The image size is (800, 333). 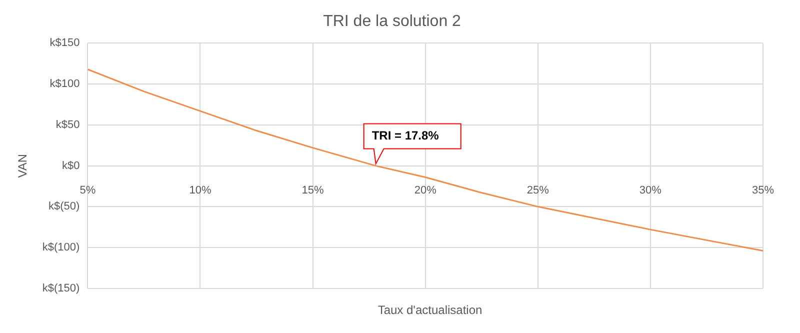 What do you see at coordinates (64, 206) in the screenshot?
I see `y-tick-label: k$(50)` at bounding box center [64, 206].